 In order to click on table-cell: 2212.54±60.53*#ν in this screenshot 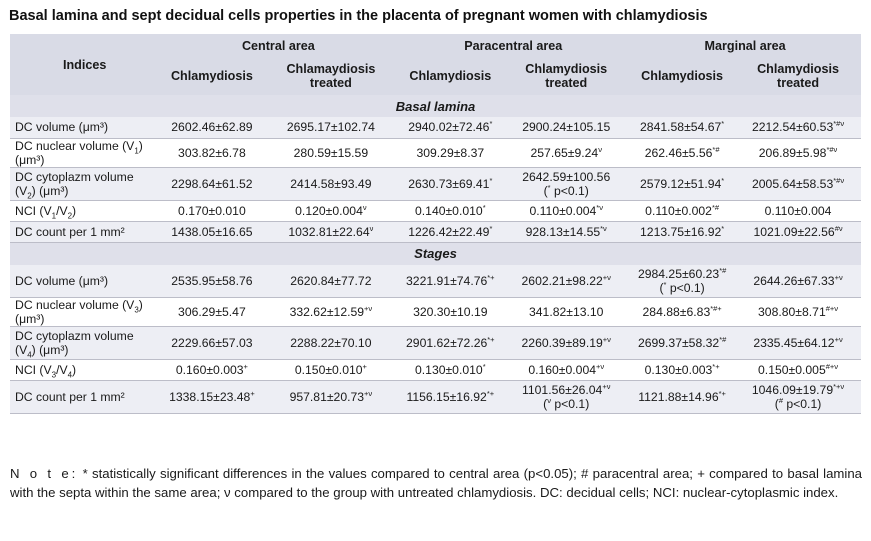, I will do `click(798, 128)`.